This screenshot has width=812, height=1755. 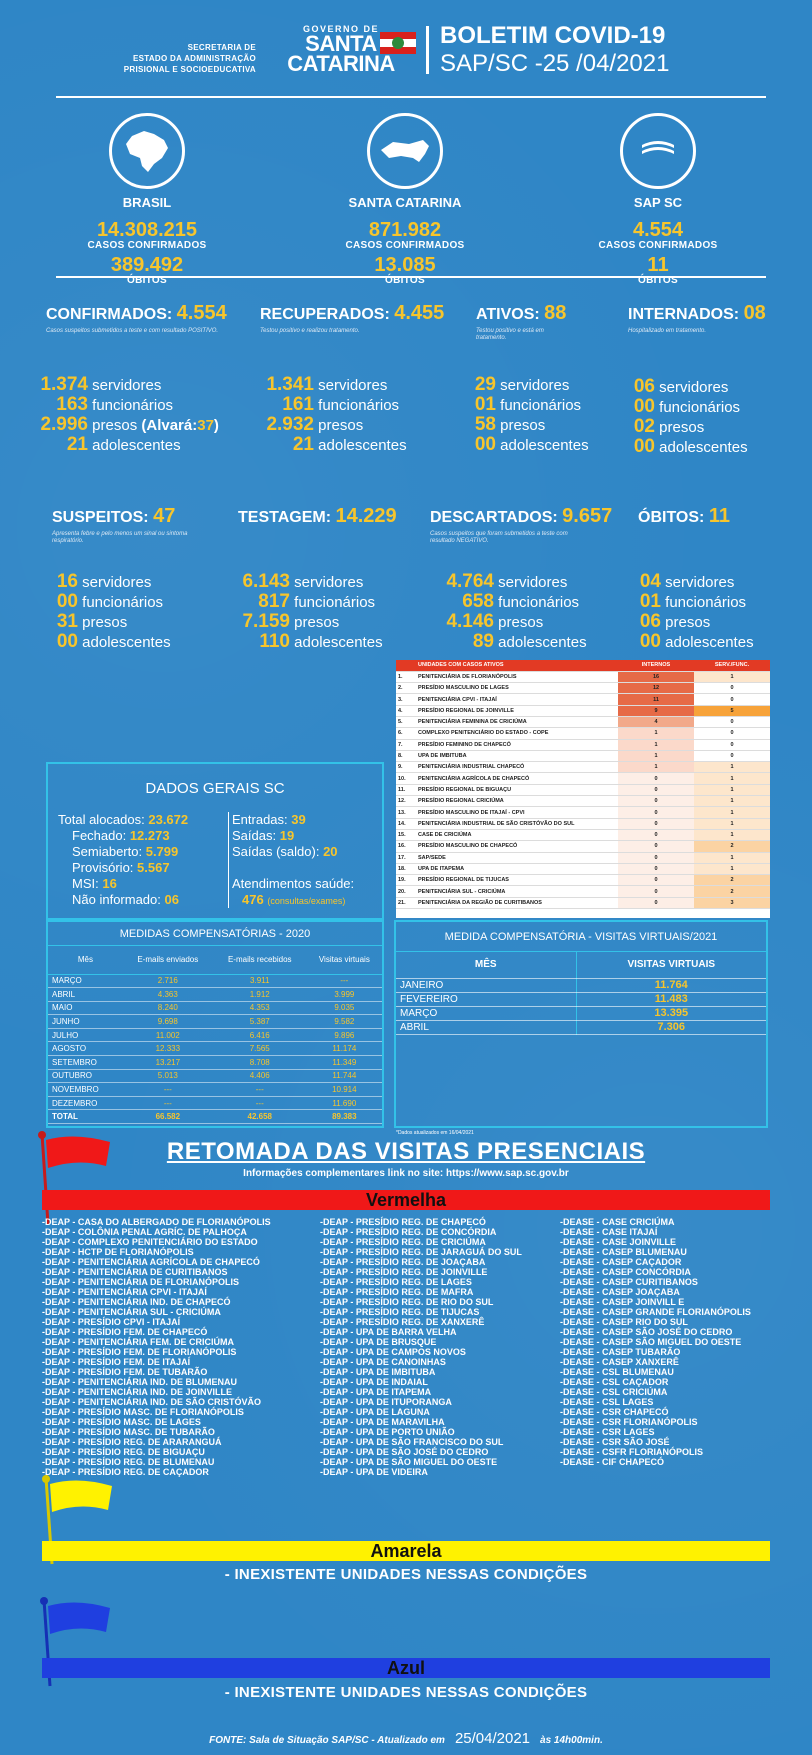 What do you see at coordinates (124, 1292) in the screenshot?
I see `list-item: -DEAP - PENITENCIÁRIA CPVI - ITAJAÍ` at bounding box center [124, 1292].